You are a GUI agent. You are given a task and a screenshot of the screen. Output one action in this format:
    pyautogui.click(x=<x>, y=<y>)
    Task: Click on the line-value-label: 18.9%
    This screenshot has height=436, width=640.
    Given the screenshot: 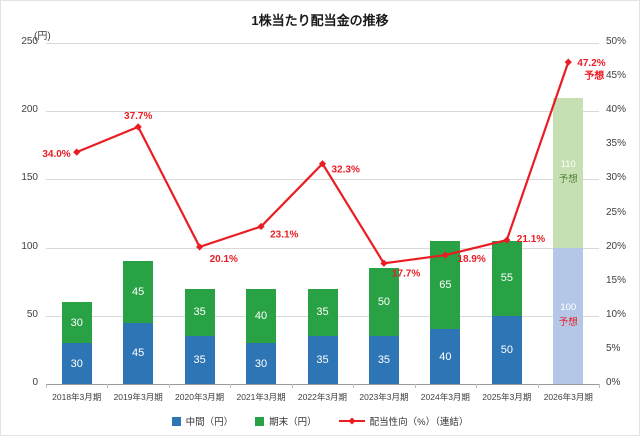 What is the action you would take?
    pyautogui.click(x=471, y=259)
    